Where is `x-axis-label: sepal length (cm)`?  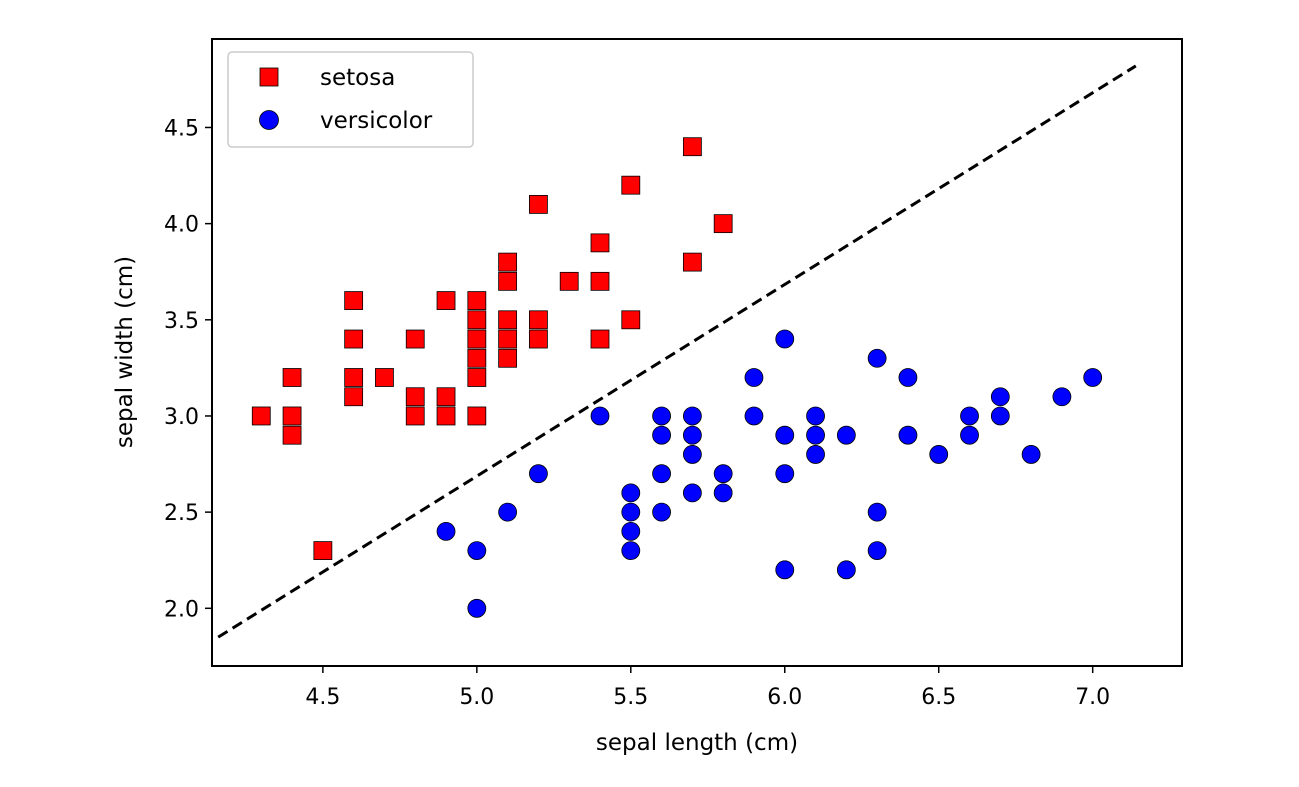 x-axis-label: sepal length (cm) is located at coordinates (697, 743).